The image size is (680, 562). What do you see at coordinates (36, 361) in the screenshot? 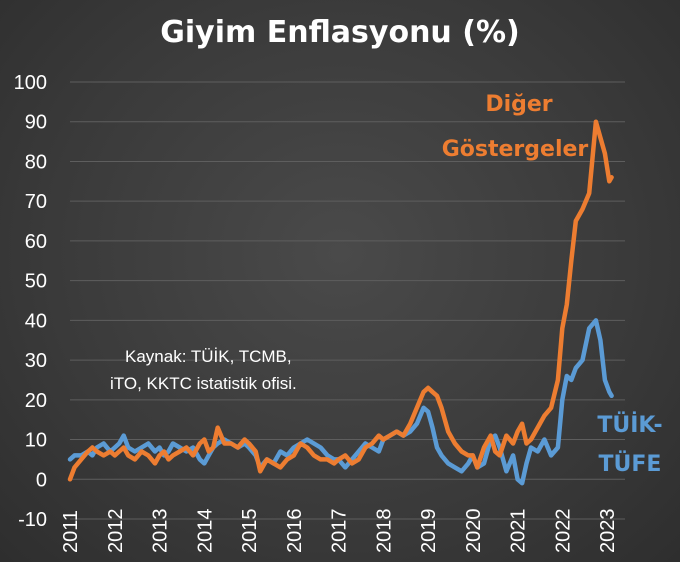
I see `y-tick-label: 30` at bounding box center [36, 361].